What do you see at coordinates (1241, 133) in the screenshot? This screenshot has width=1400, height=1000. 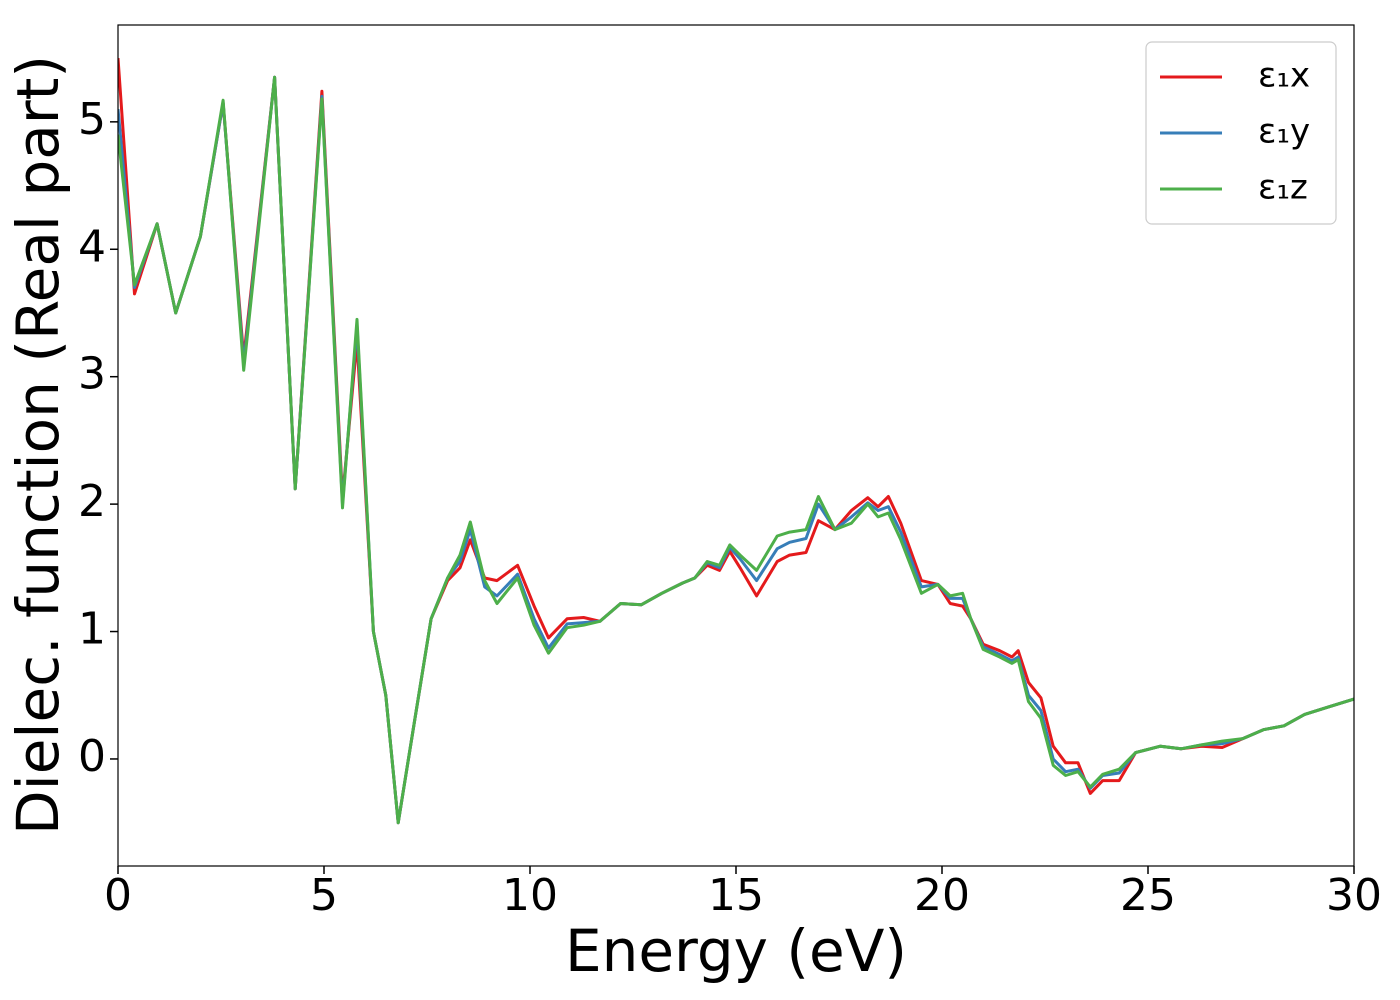 I see `legend-box` at bounding box center [1241, 133].